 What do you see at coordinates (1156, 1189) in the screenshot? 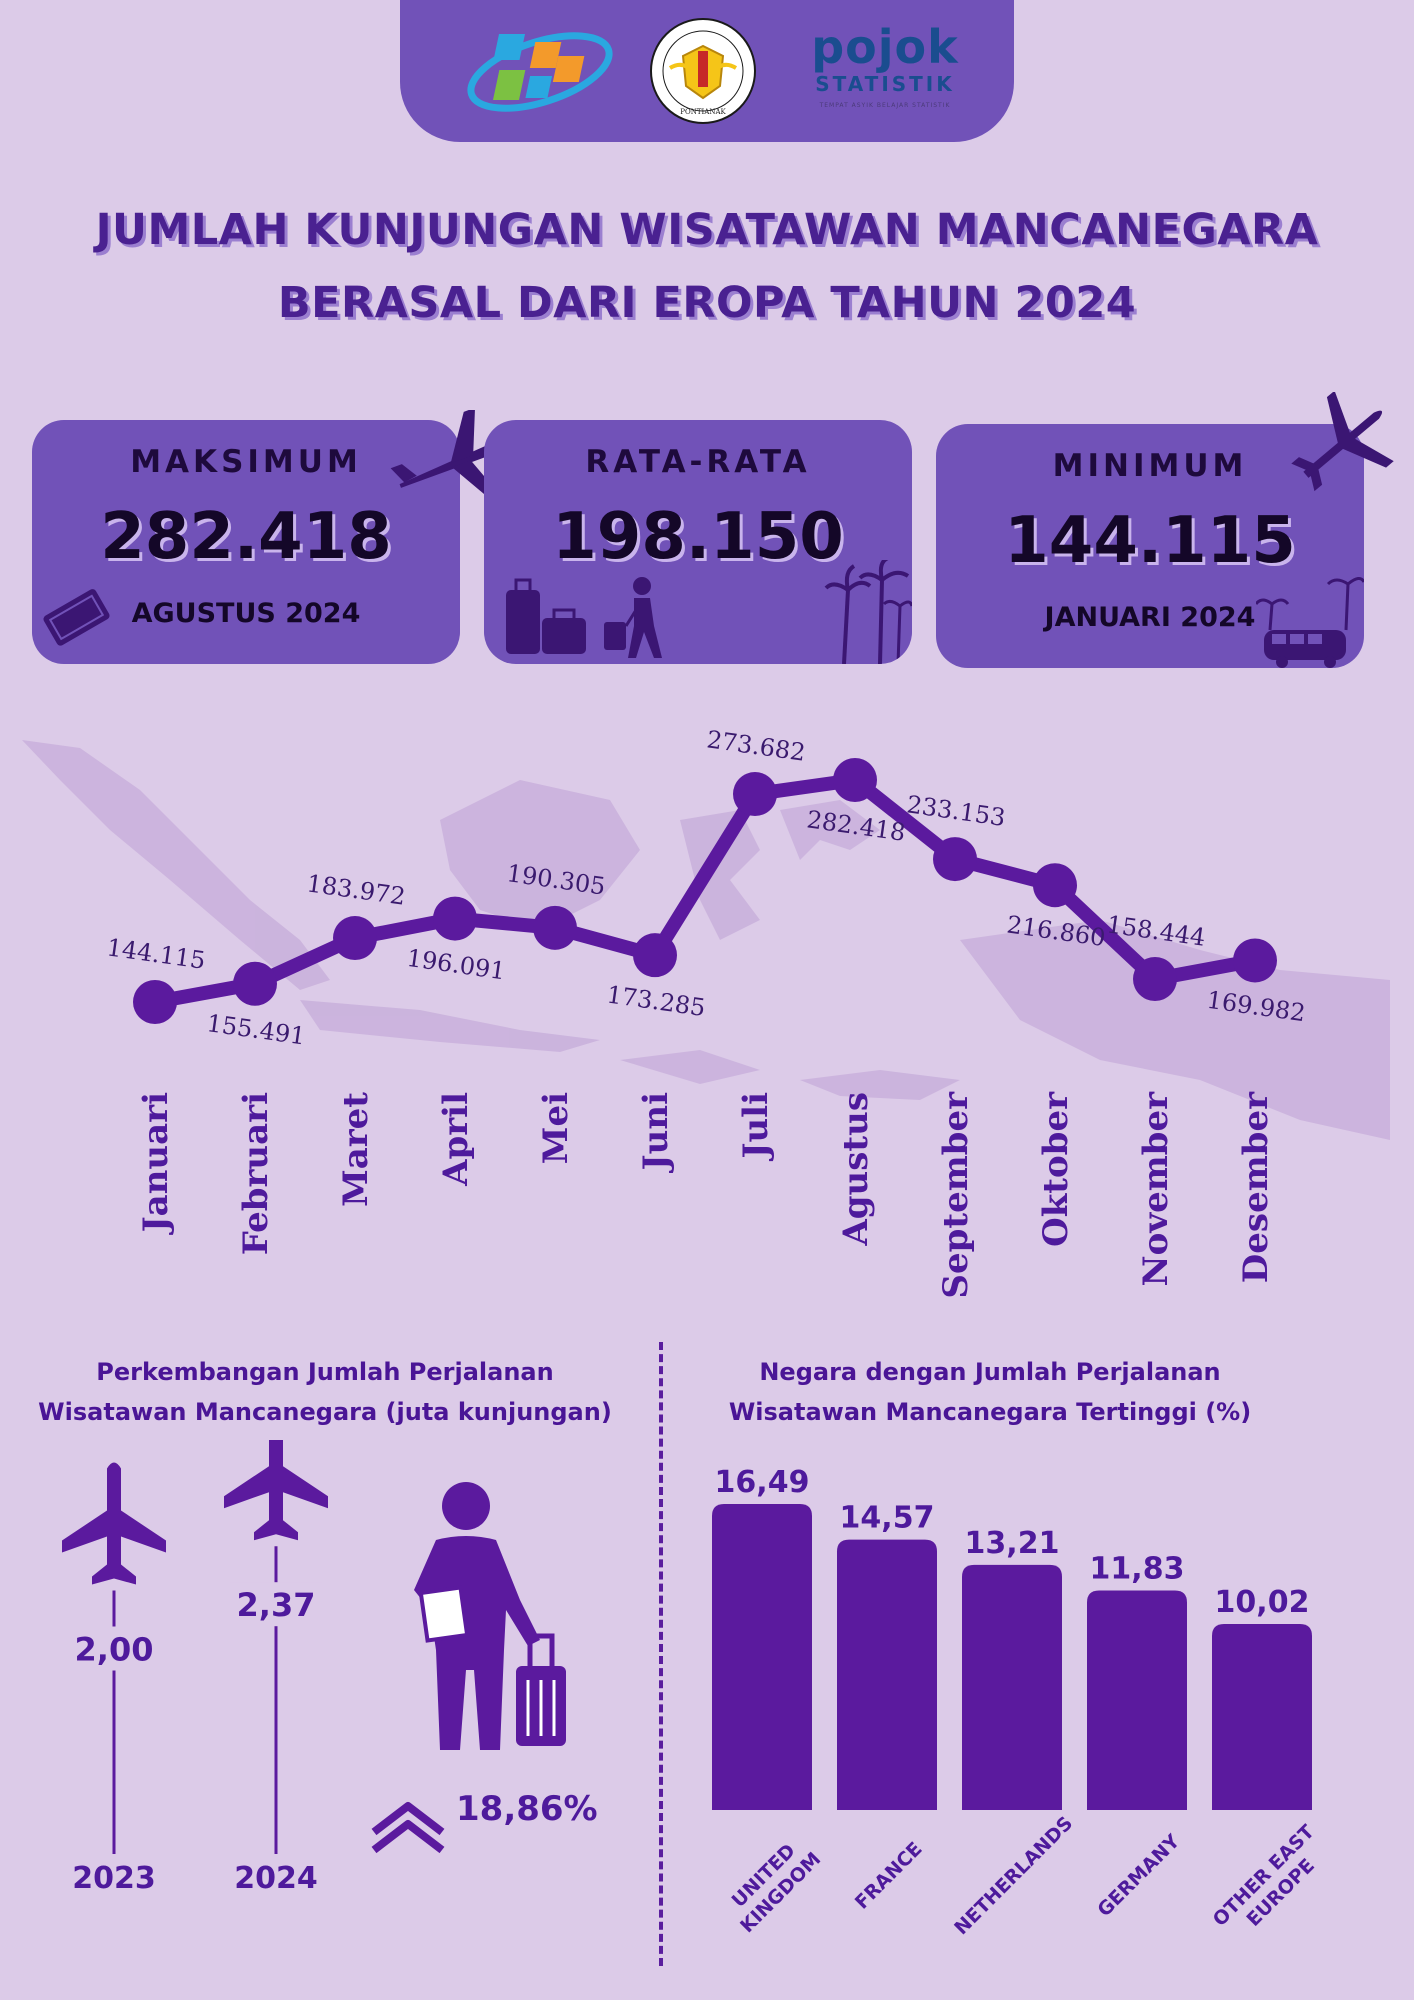
I see `month-tick-november: November` at bounding box center [1156, 1189].